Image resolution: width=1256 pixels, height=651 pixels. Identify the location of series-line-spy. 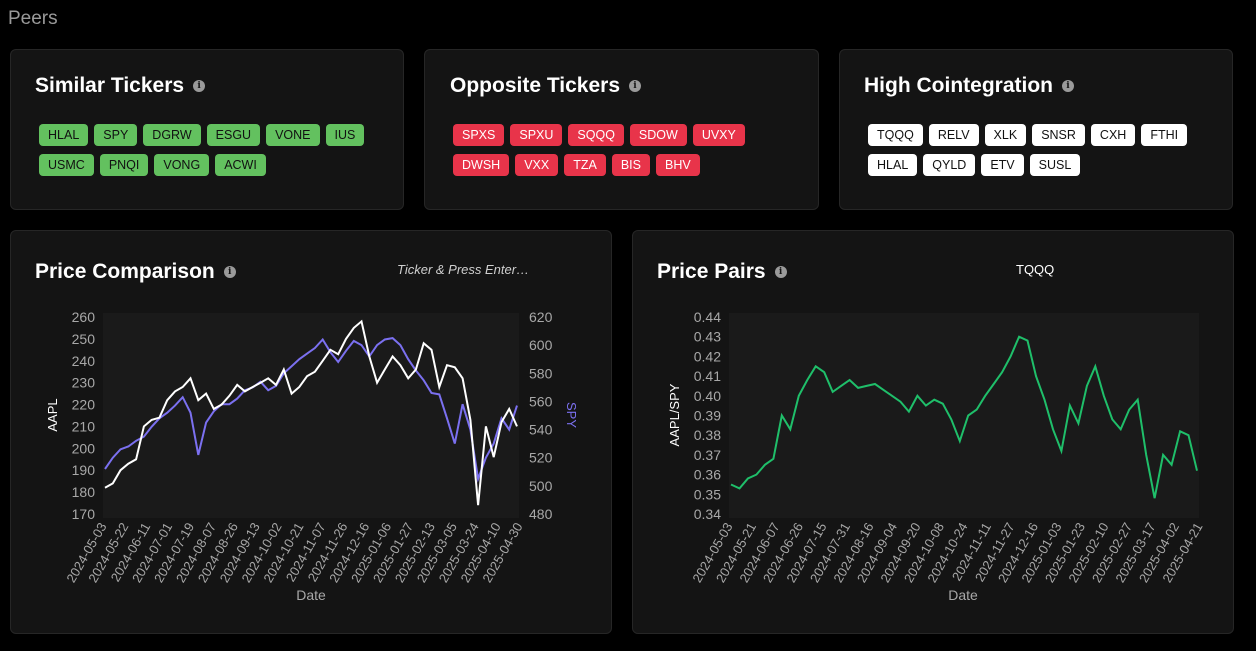
(311, 410).